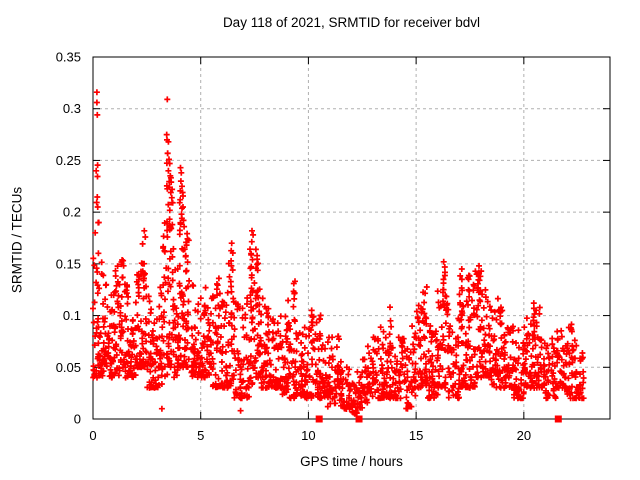  What do you see at coordinates (200, 435) in the screenshot?
I see `x-tick-label: 5` at bounding box center [200, 435].